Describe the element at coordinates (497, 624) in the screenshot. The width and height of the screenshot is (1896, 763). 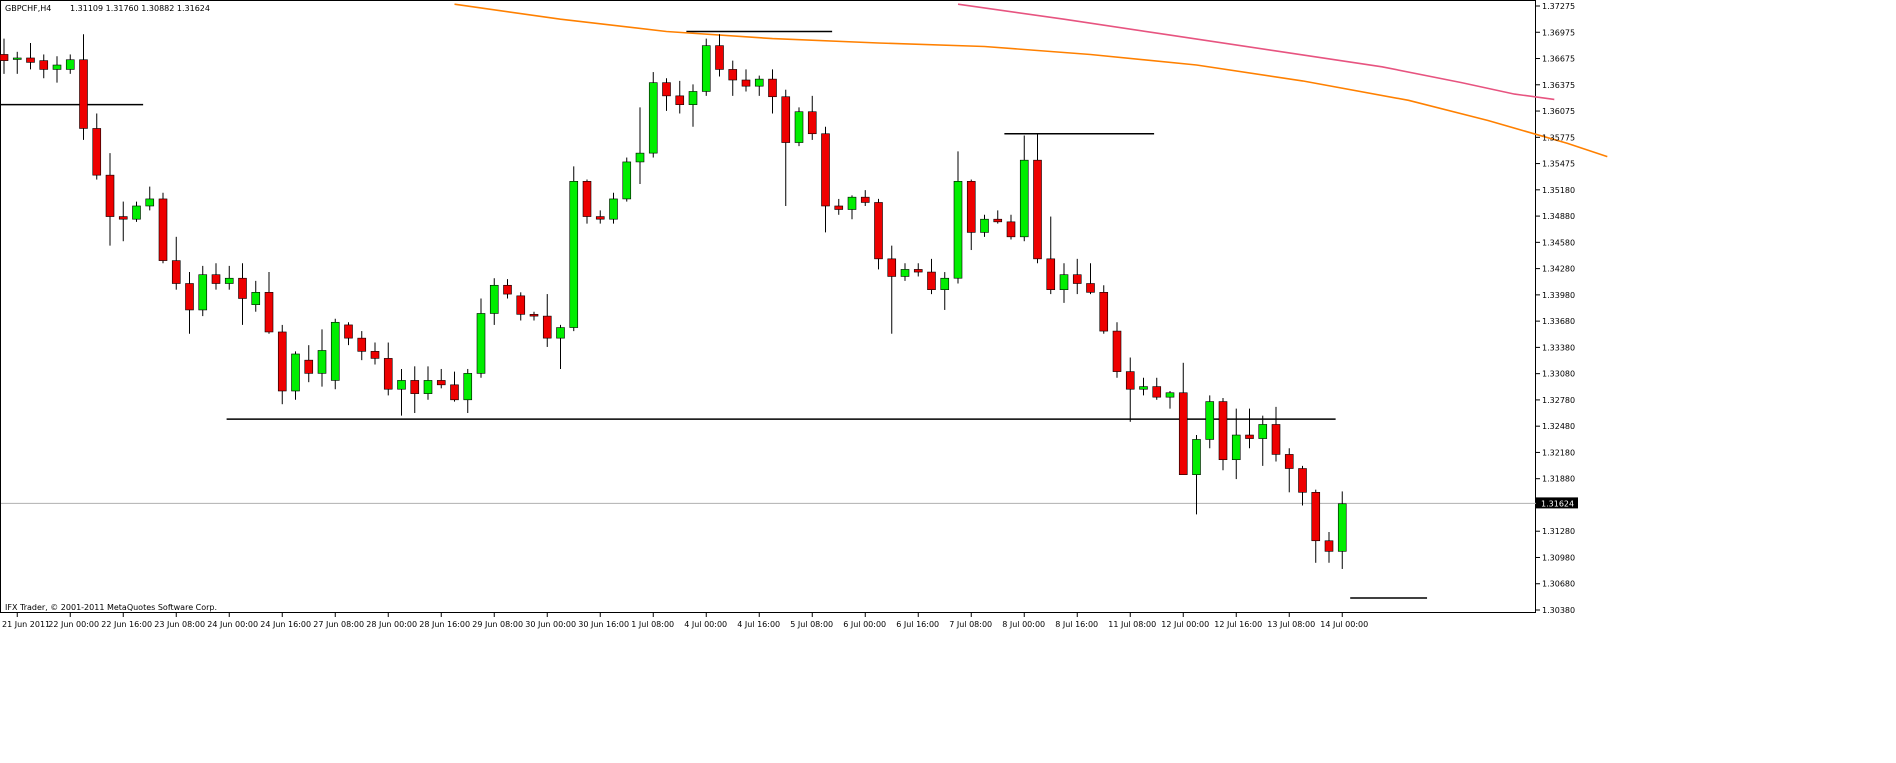
I see `x-tick-label: 29 Jun 08:00` at that location.